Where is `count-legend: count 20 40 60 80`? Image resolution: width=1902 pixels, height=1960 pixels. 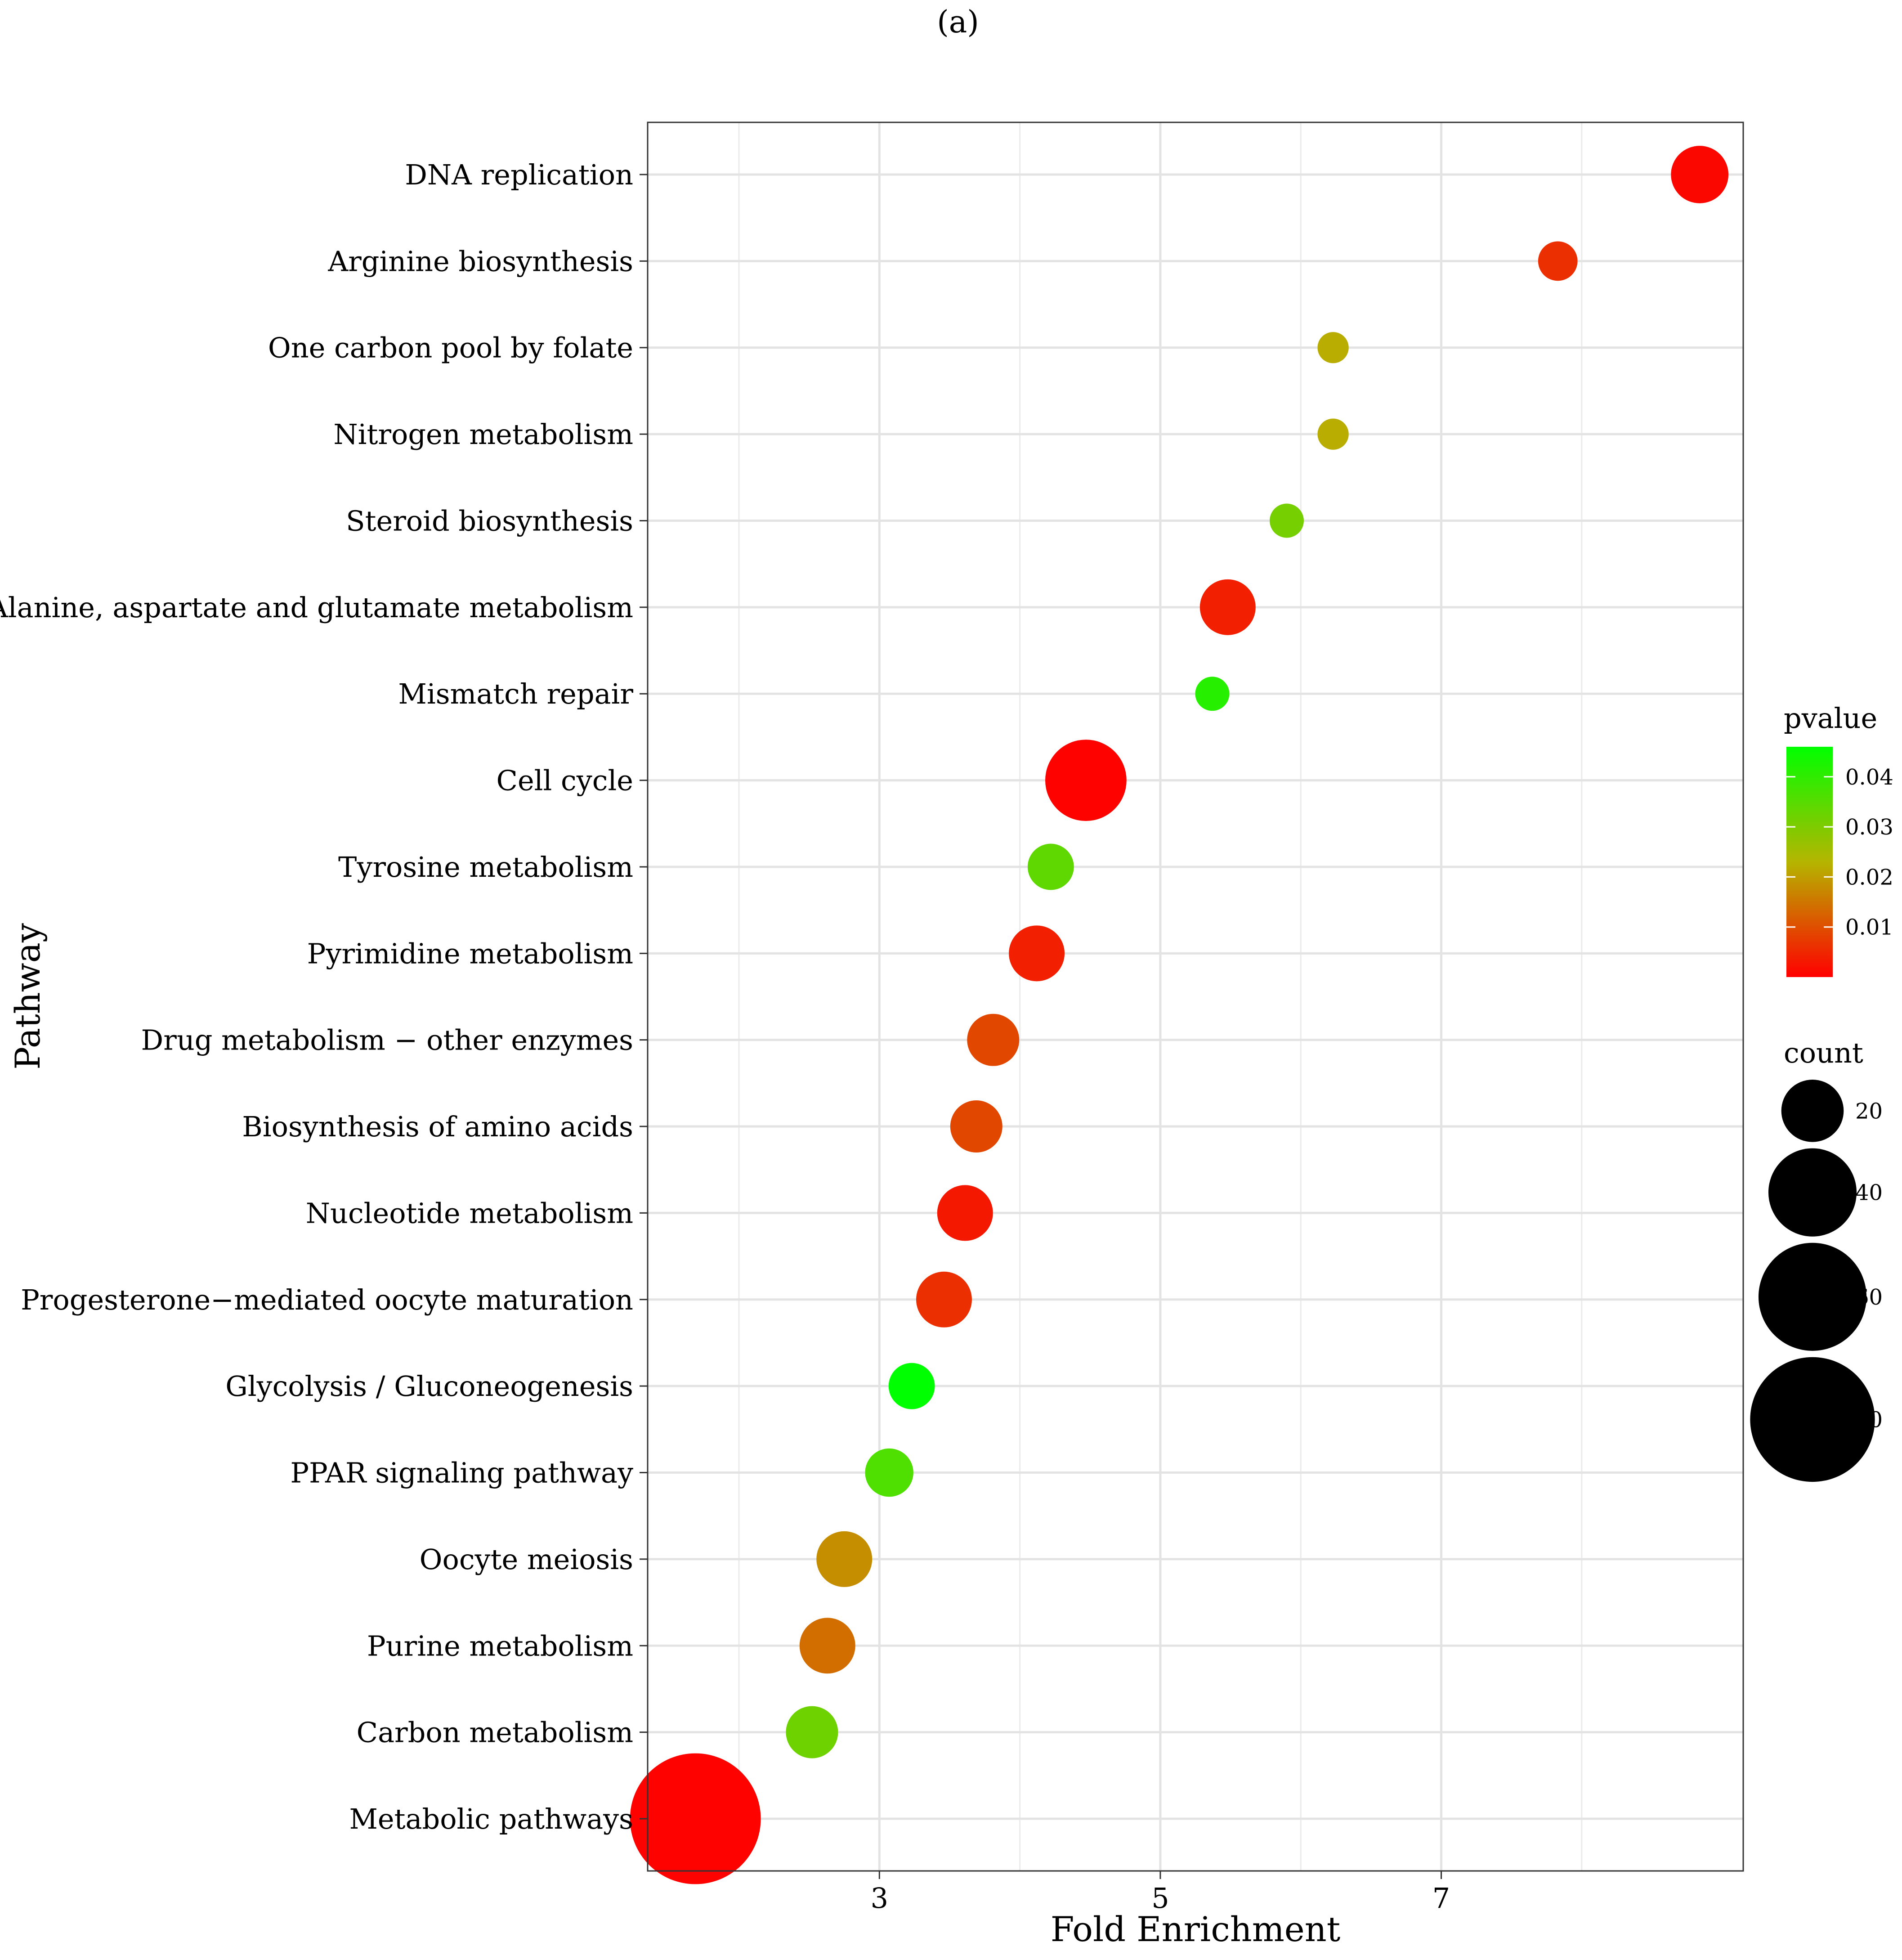
count-legend: count 20 40 60 80 is located at coordinates (1816, 1259).